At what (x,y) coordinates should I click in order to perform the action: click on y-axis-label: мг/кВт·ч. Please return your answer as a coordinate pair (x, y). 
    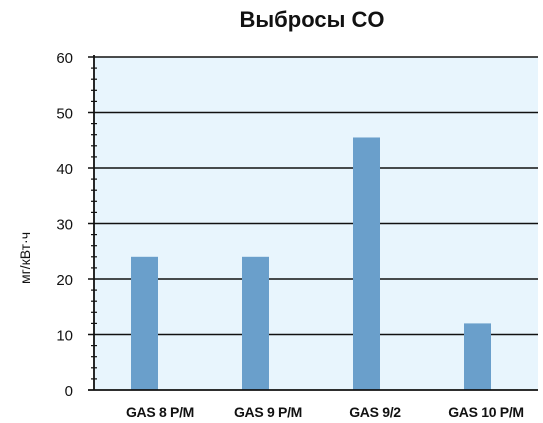
    Looking at the image, I should click on (25, 258).